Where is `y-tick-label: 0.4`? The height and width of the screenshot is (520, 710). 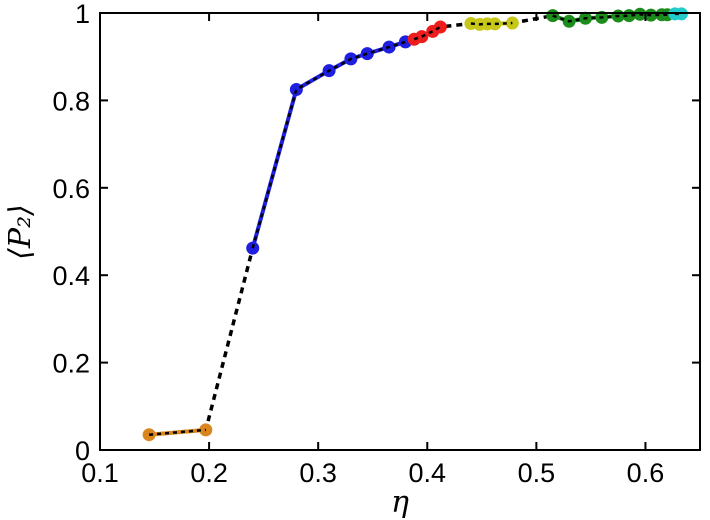
y-tick-label: 0.4 is located at coordinates (71, 276).